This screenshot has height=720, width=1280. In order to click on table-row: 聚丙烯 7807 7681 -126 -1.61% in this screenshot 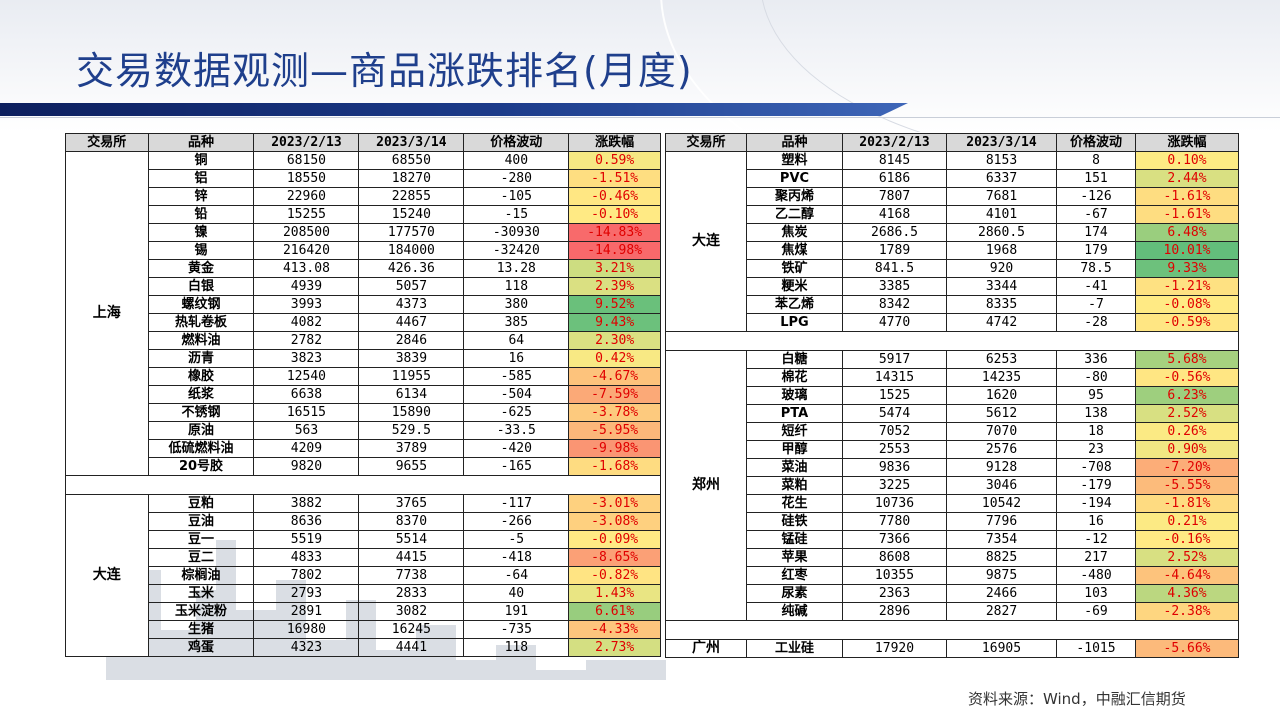, I will do `click(952, 196)`.